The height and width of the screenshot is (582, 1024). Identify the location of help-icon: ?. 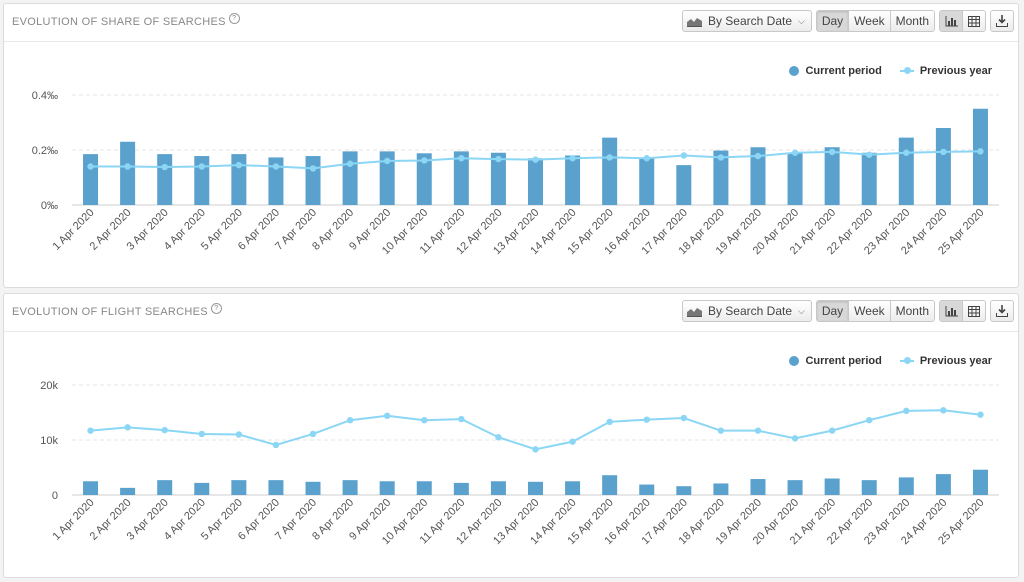
(234, 18).